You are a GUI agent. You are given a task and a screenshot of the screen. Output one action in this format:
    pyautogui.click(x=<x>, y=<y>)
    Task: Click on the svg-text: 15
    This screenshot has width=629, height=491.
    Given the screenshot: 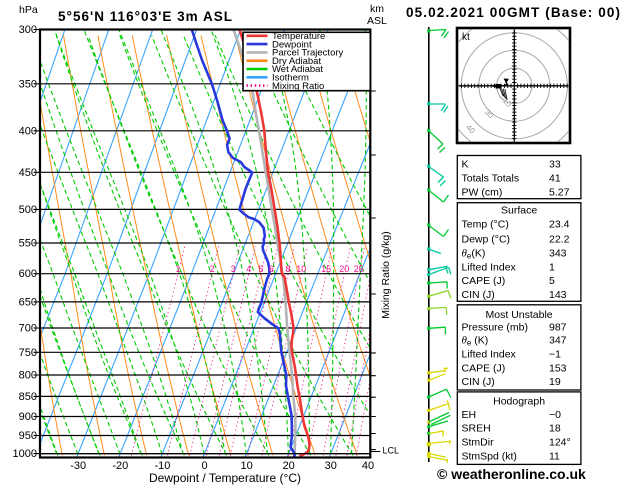 What is the action you would take?
    pyautogui.click(x=326, y=269)
    